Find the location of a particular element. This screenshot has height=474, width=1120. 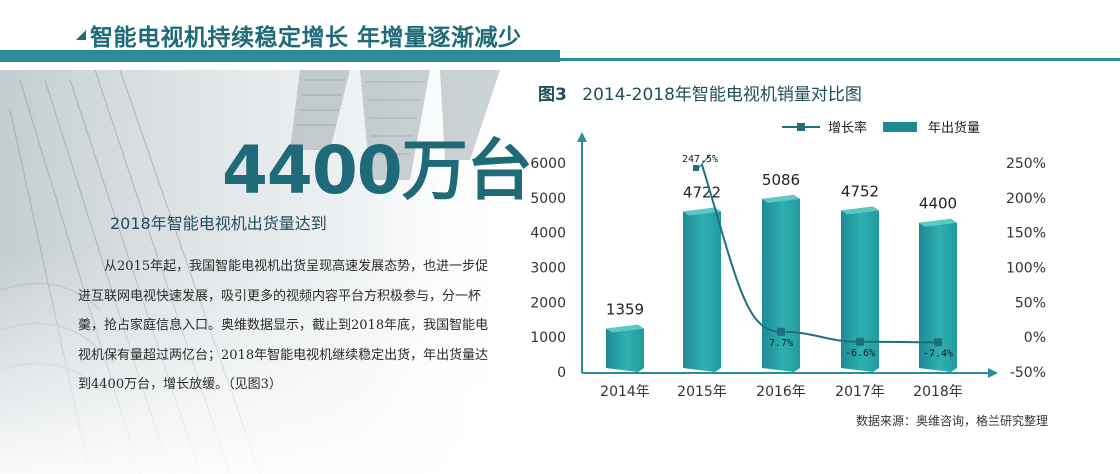

data-source: 数据来源：奥维咨询，格兰研究整理 is located at coordinates (952, 421).